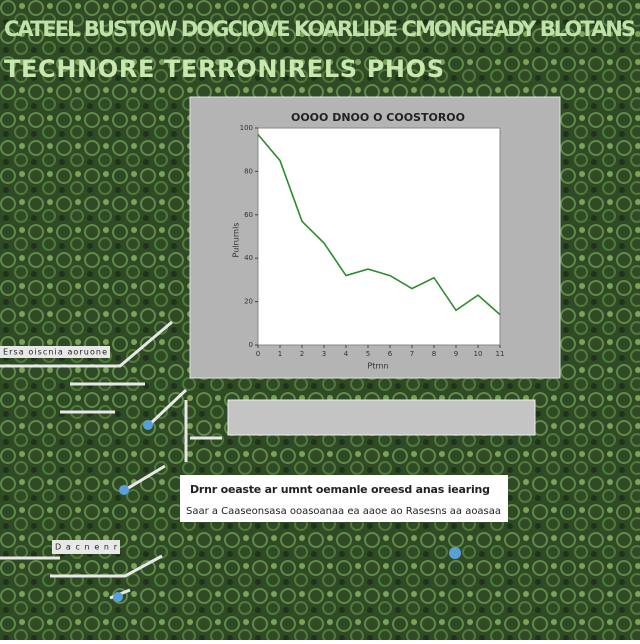 Image resolution: width=640 pixels, height=644 pixels. Describe the element at coordinates (224, 69) in the screenshot. I see `header-line: TECHNORE TERRONIRELS PHOS` at that location.